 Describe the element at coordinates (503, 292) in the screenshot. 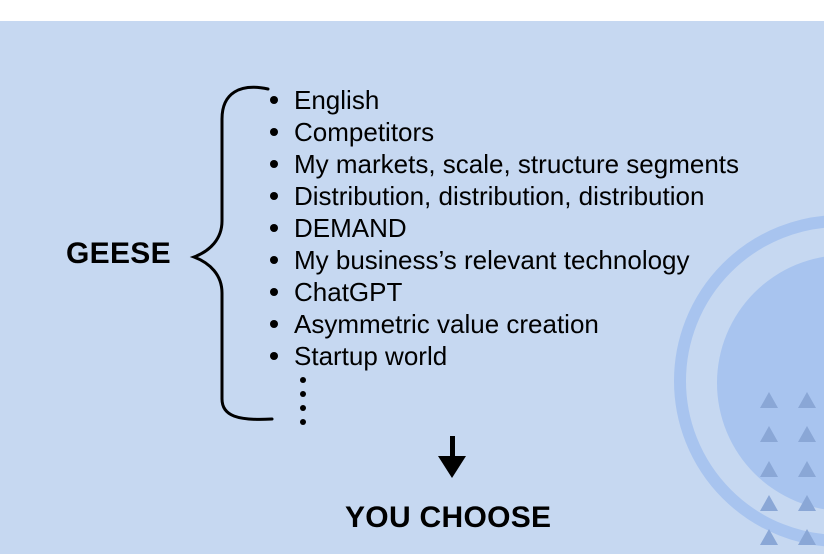

I see `list-item: ChatGPT` at that location.